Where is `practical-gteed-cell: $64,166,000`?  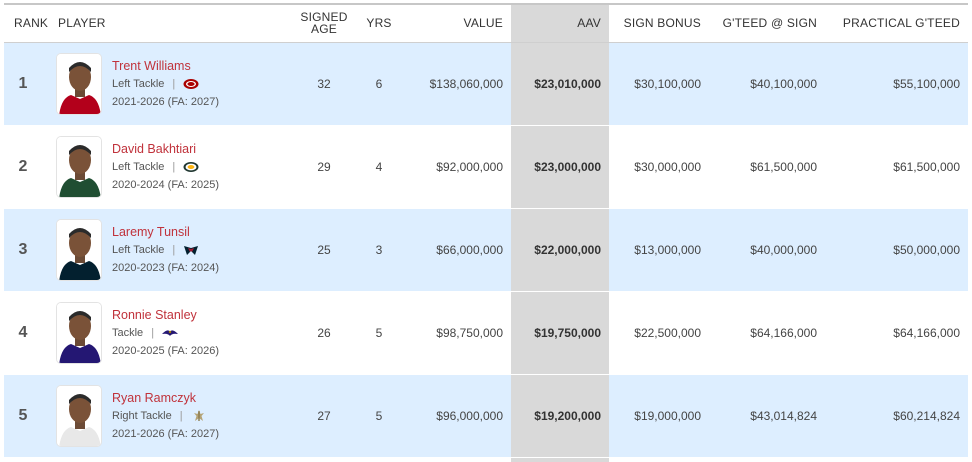 practical-gteed-cell: $64,166,000 is located at coordinates (896, 332).